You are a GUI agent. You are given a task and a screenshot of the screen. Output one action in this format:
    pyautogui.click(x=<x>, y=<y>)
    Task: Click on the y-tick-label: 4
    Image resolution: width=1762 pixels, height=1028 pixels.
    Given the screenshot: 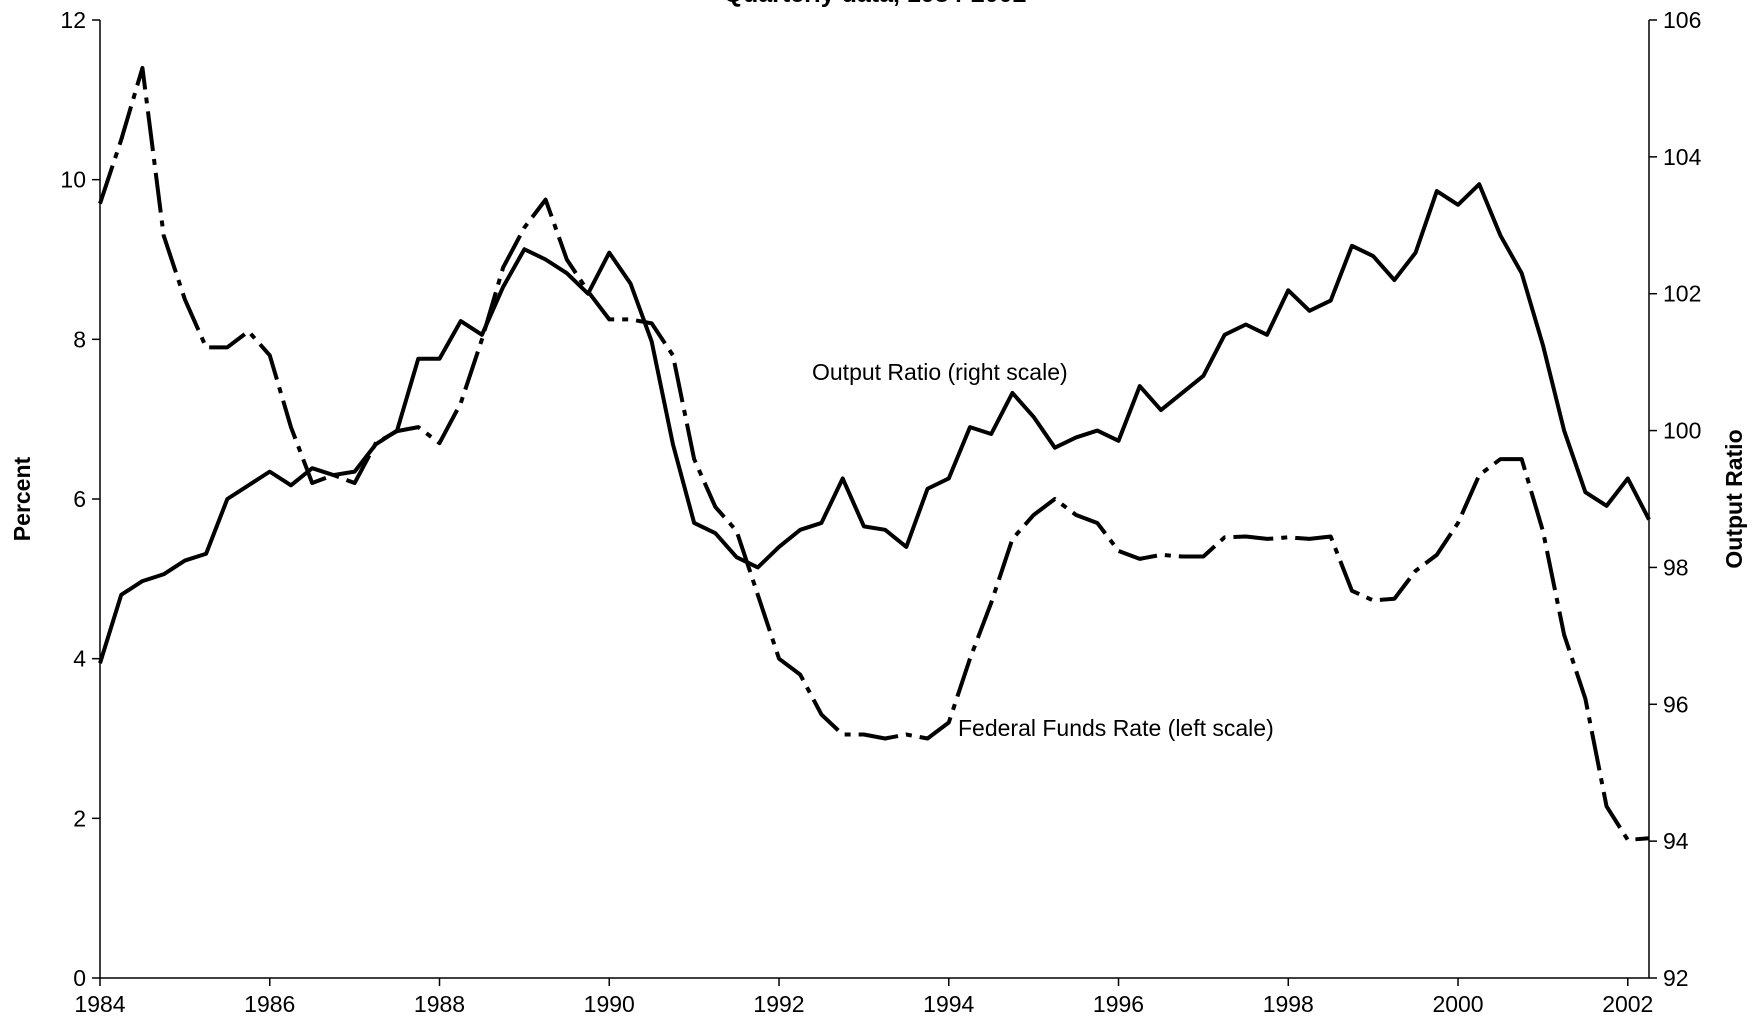 What is the action you would take?
    pyautogui.click(x=79, y=659)
    